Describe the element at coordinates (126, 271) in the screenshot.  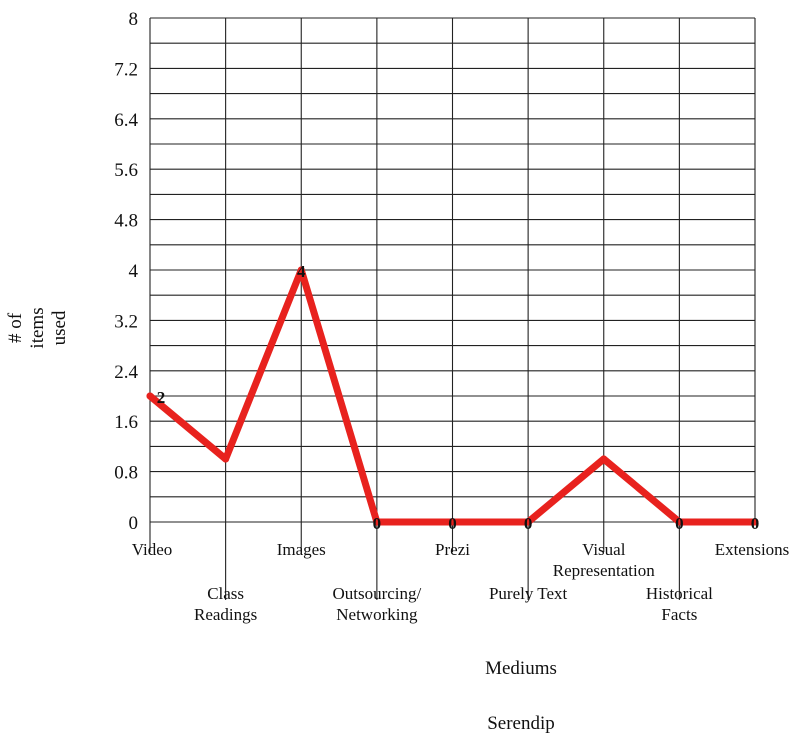
I see `y-axis-ticks: 0 0.8 1.6 2.4 3.2 4 4.8 5.6 6.4 7.2 8` at that location.